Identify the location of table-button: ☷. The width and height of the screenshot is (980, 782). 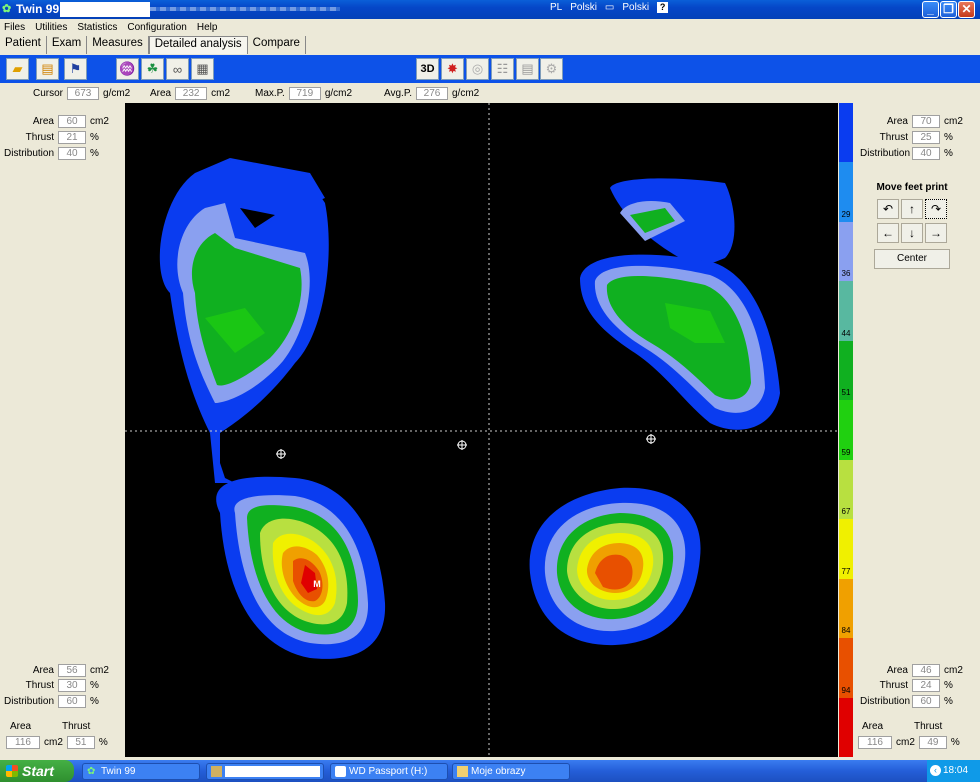
(502, 69).